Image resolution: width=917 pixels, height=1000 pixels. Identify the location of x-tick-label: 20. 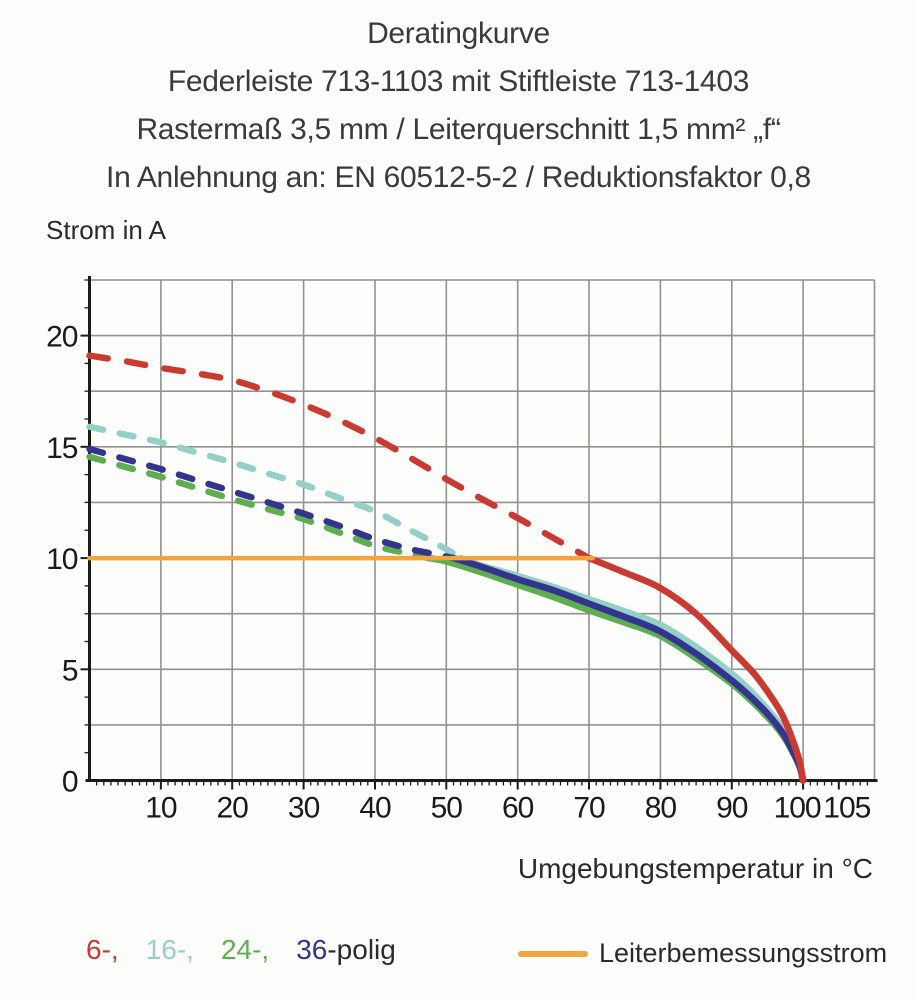
(233, 808).